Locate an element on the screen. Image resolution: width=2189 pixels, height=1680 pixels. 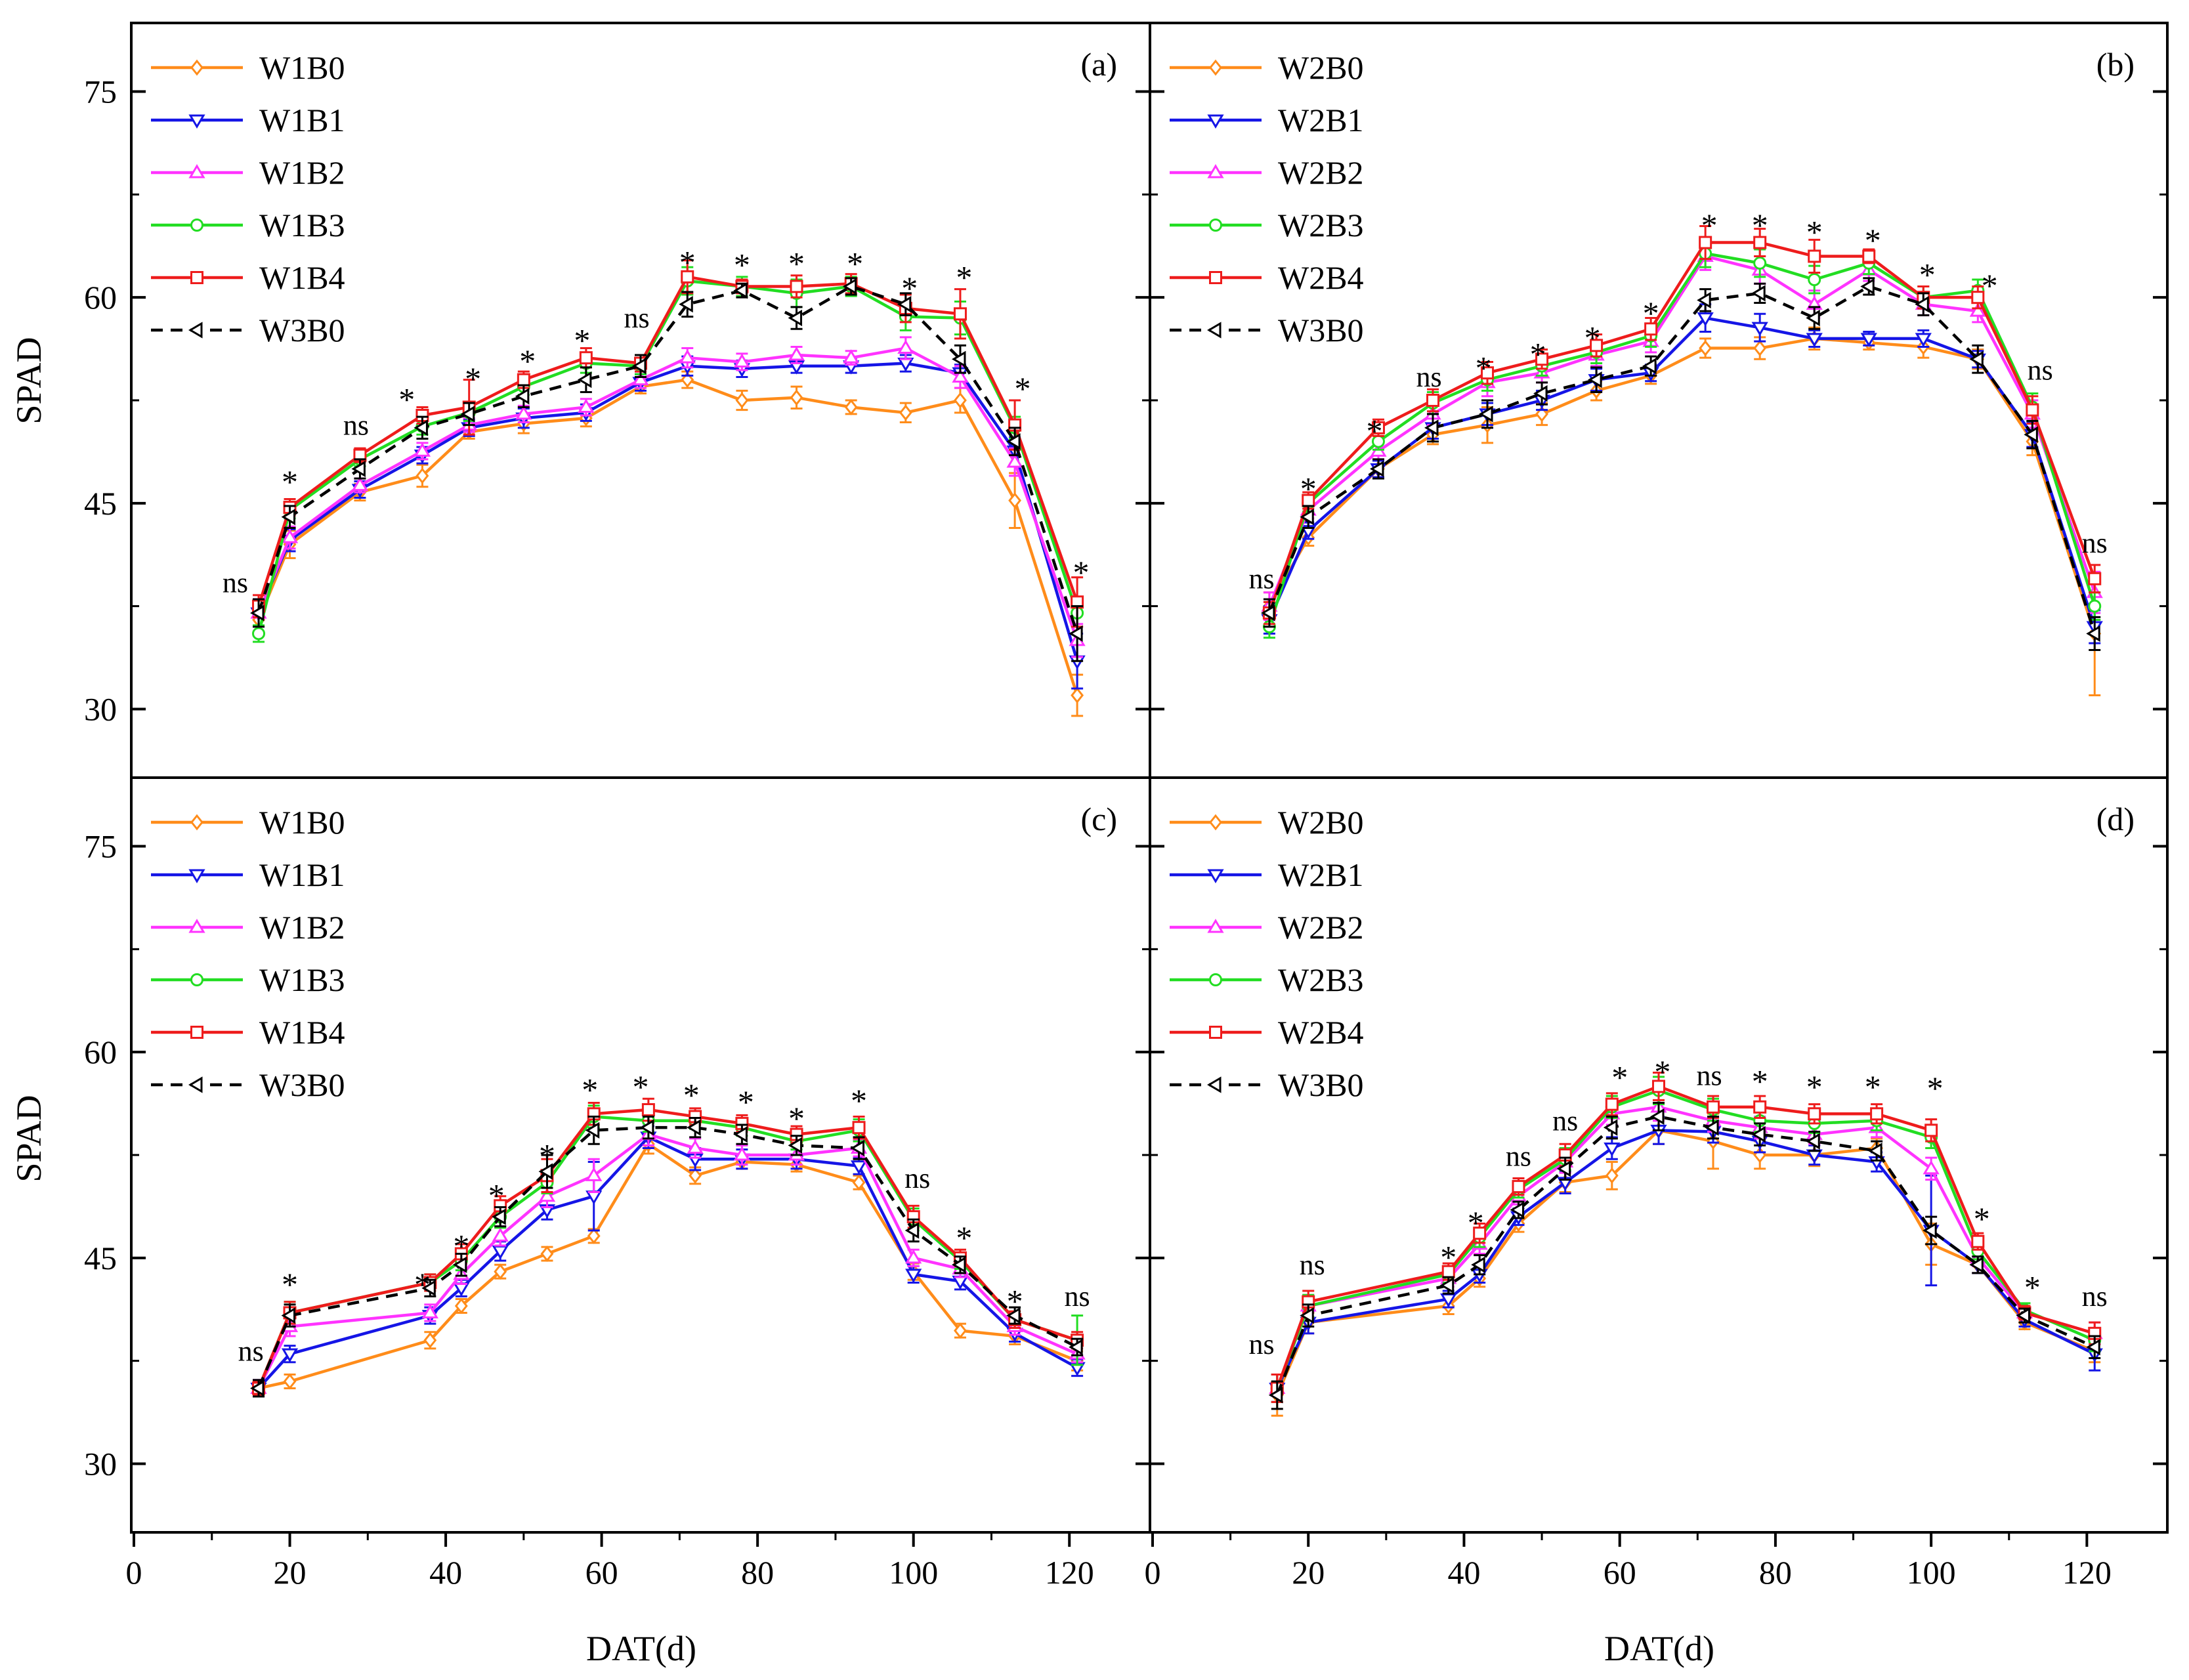
series-W1B4 is located at coordinates (668, 443).